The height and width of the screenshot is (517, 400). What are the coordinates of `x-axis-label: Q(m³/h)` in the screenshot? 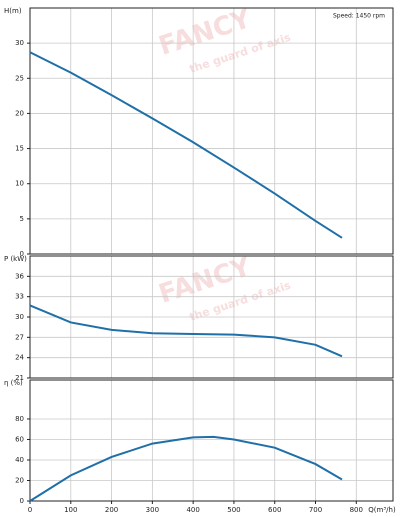 It's located at (382, 510).